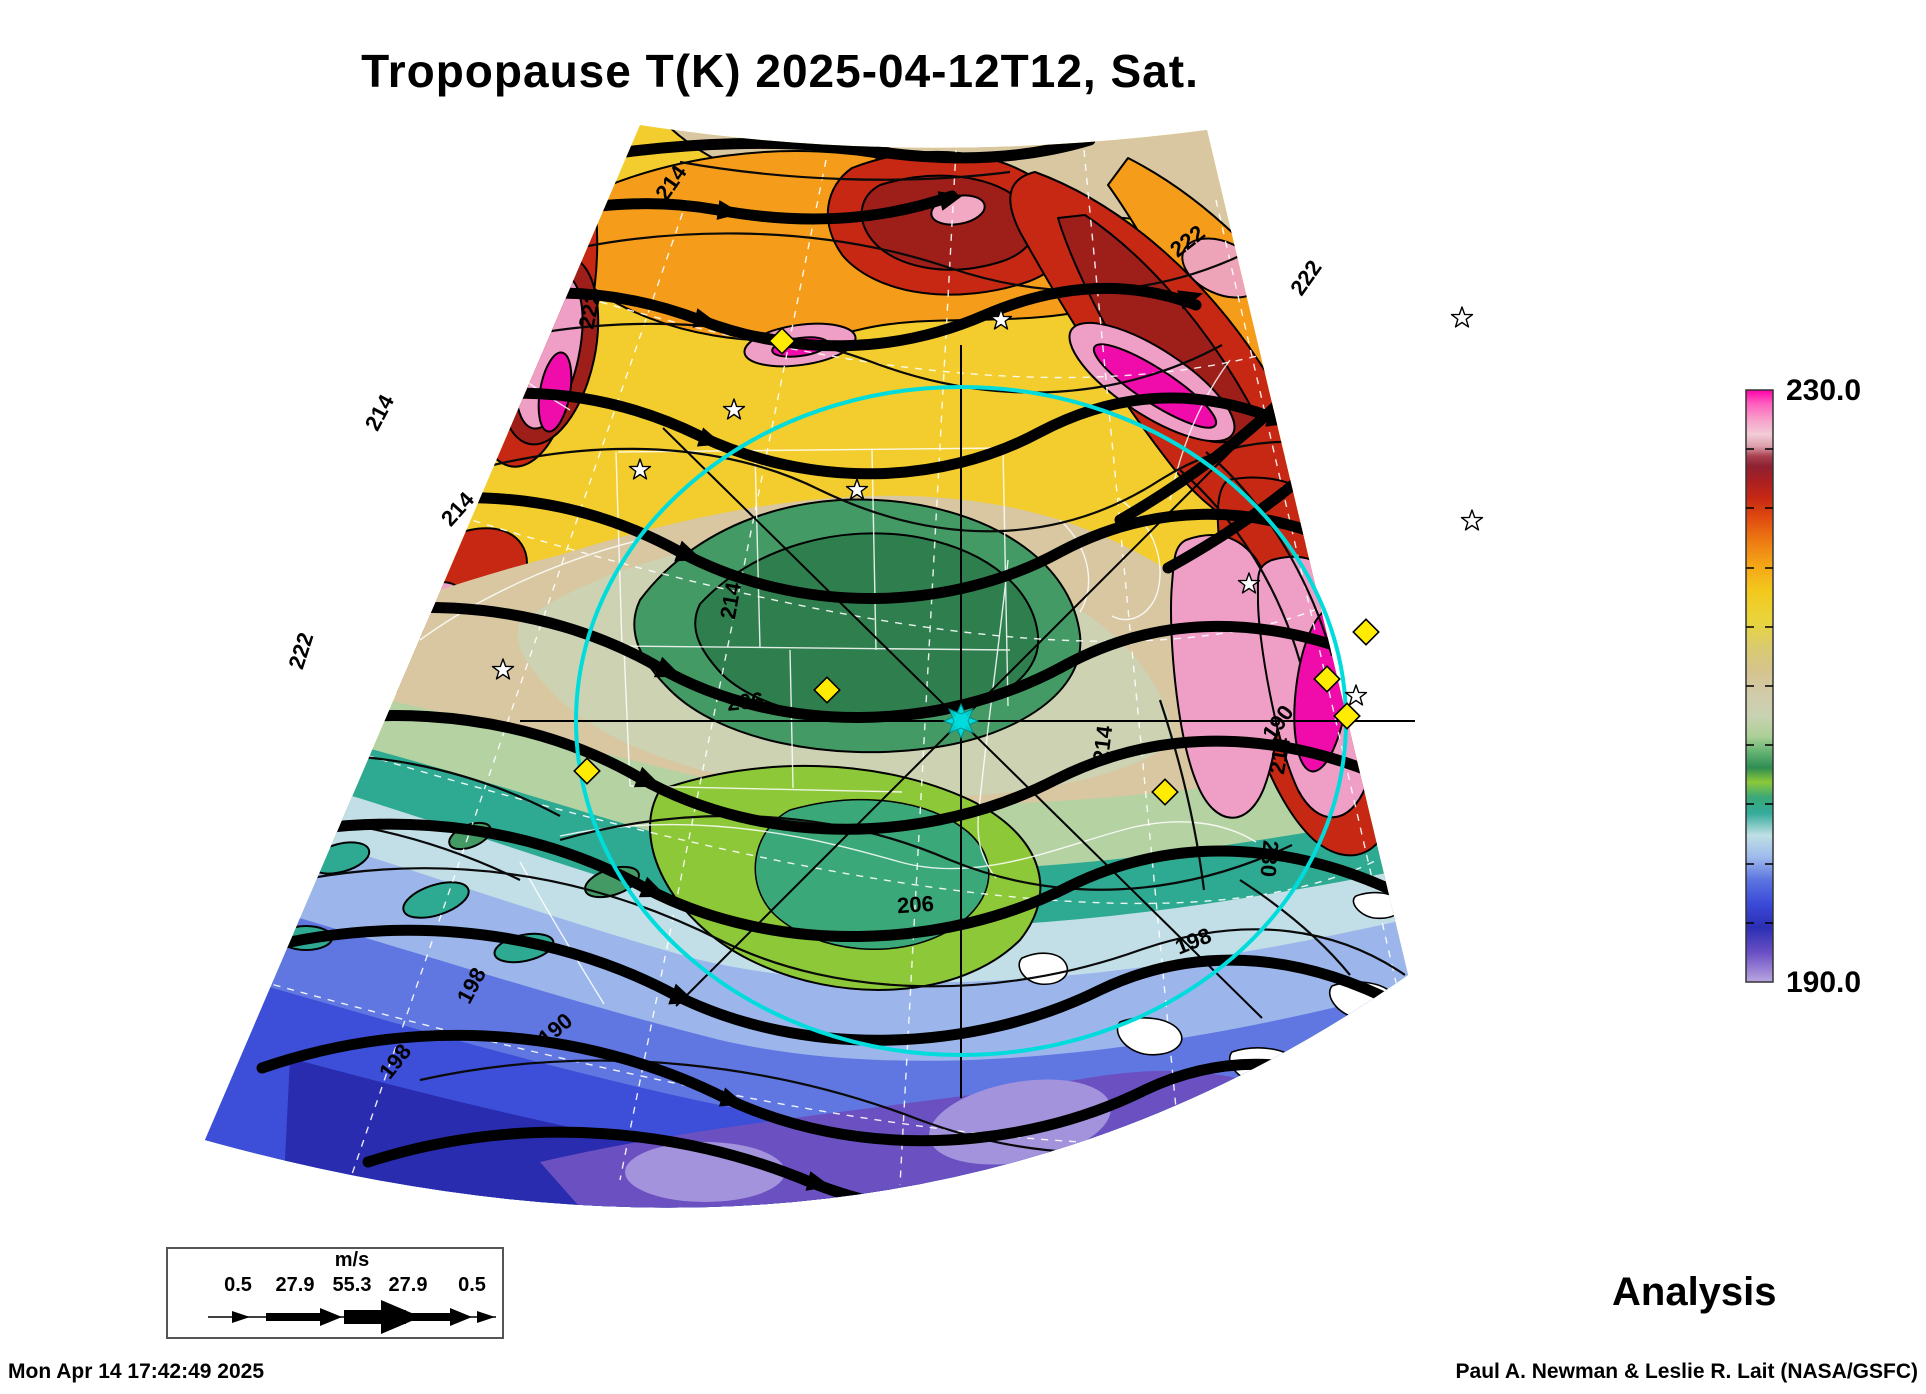 Image resolution: width=1926 pixels, height=1394 pixels. I want to click on colorbar-min-label: 190.0, so click(1824, 982).